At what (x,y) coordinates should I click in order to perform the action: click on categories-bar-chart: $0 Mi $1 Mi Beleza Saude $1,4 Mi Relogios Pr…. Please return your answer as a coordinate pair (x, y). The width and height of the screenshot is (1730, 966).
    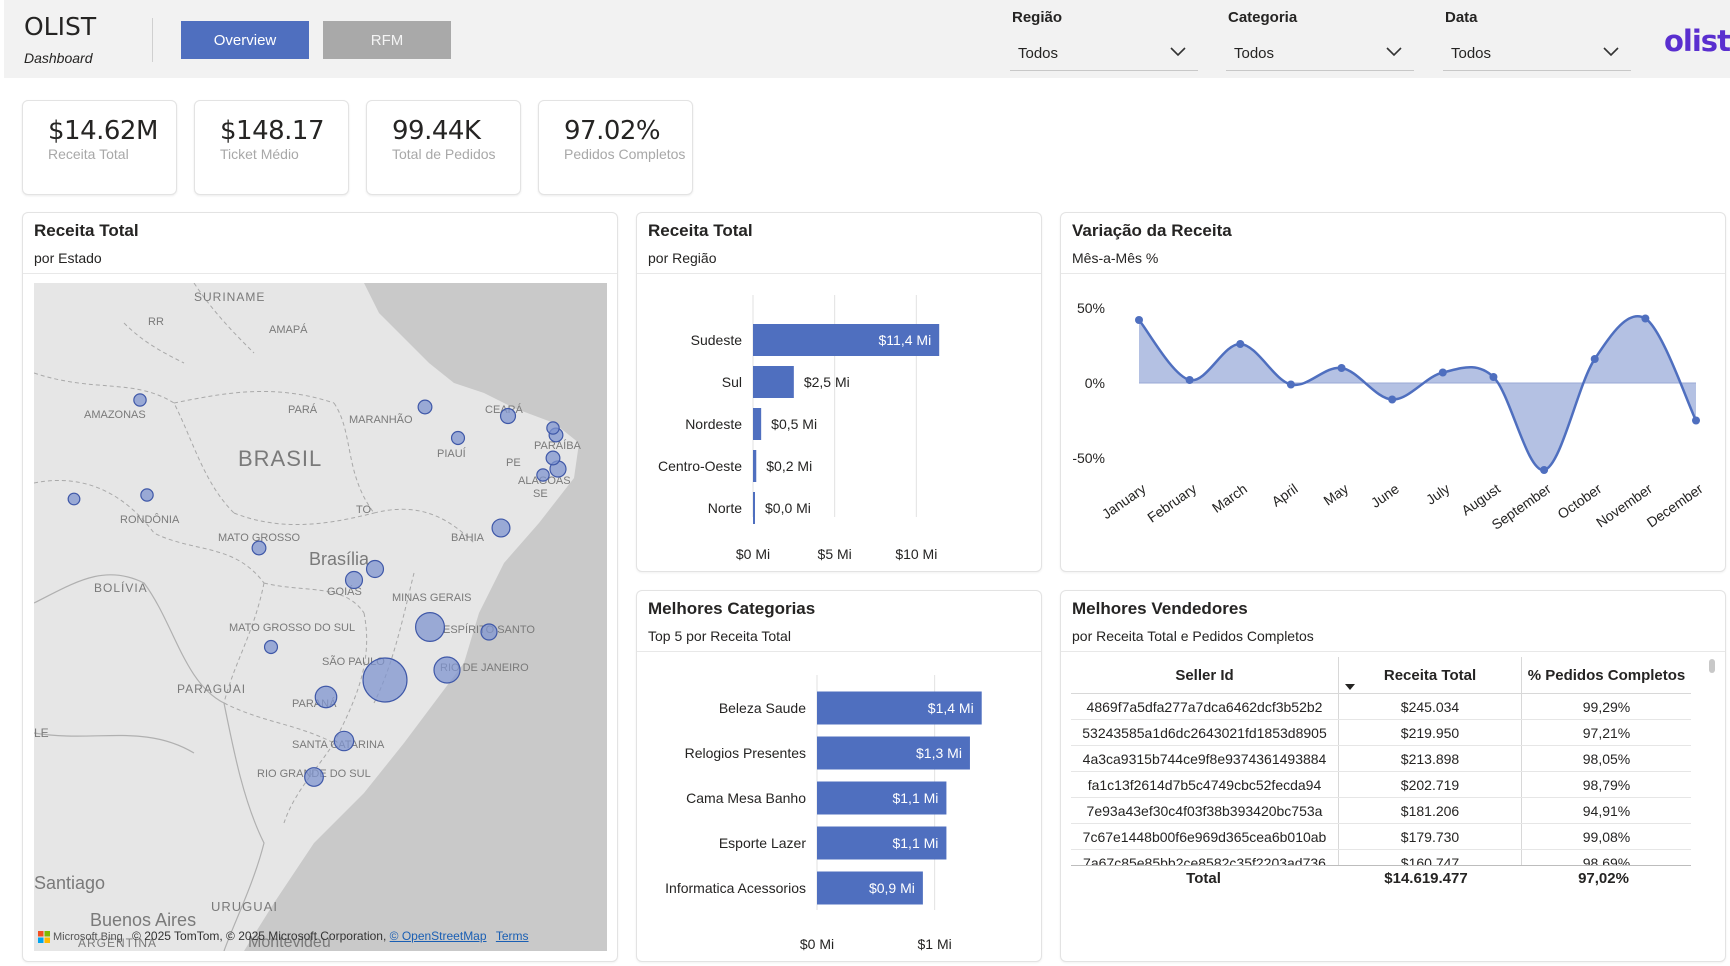
    Looking at the image, I should click on (839, 806).